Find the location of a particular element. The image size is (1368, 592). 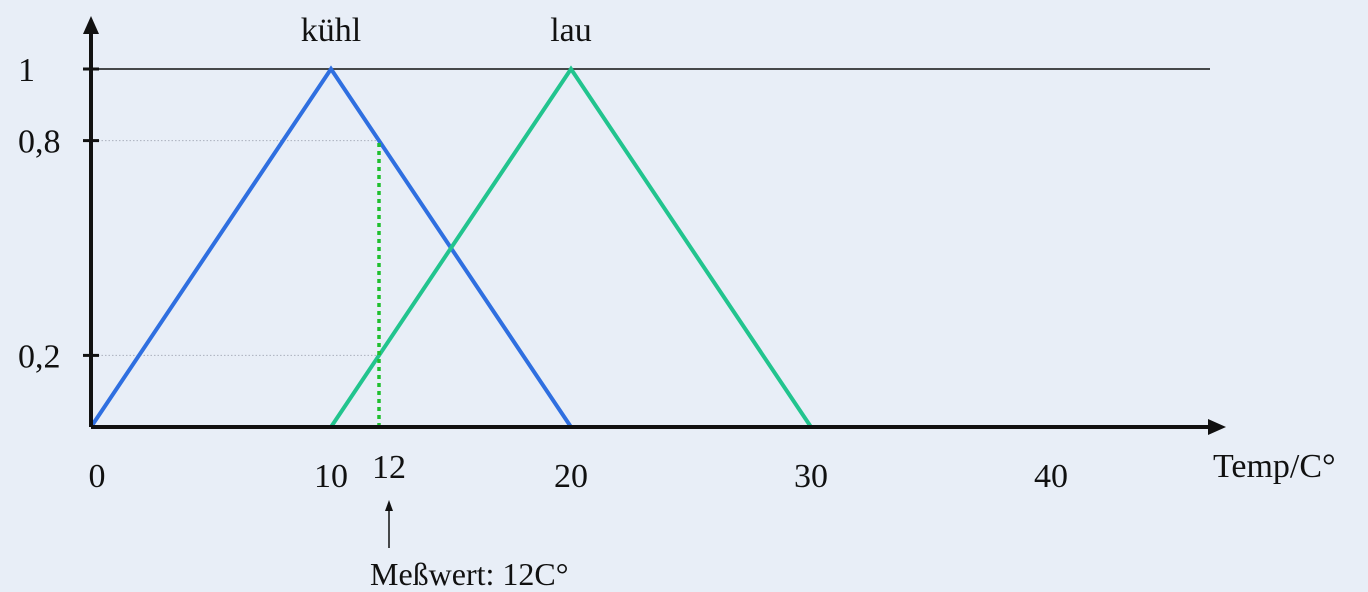

x-tick-label-1: 10 is located at coordinates (331, 476).